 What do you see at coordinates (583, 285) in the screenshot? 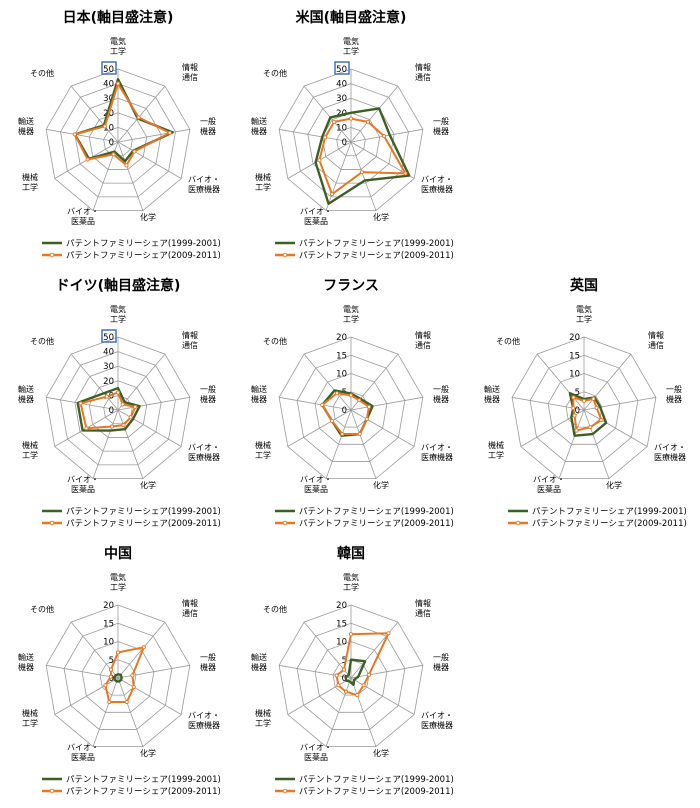
I see `chart-title: 英国` at bounding box center [583, 285].